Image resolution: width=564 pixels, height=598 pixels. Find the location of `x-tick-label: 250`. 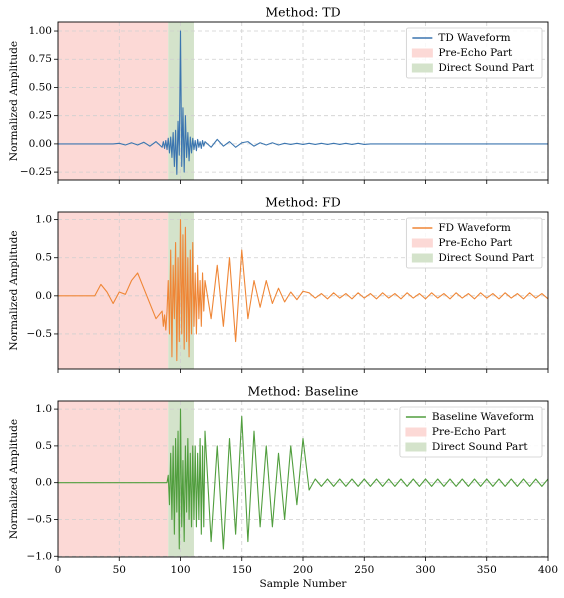

x-tick-label: 250 is located at coordinates (364, 570).